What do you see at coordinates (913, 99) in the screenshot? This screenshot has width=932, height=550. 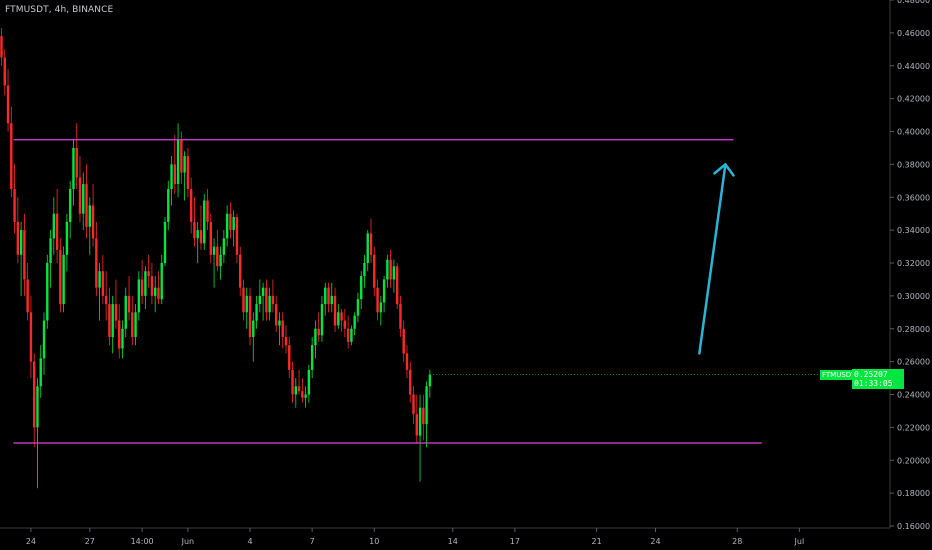 I see `price-tick-label: 0.42000` at bounding box center [913, 99].